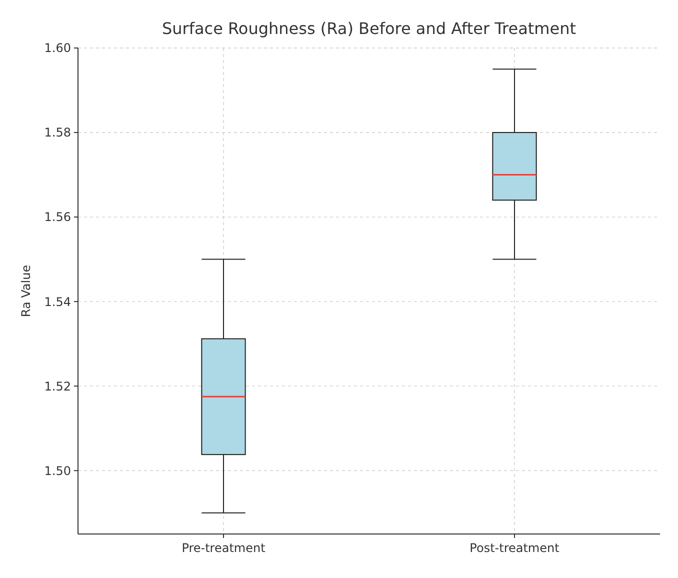 The height and width of the screenshot is (578, 678). I want to click on y-tick-label: 1.52, so click(57, 386).